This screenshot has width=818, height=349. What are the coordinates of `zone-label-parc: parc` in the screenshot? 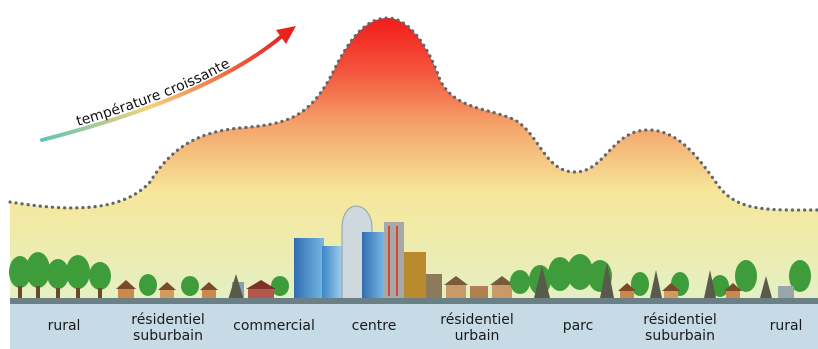 It's located at (578, 326).